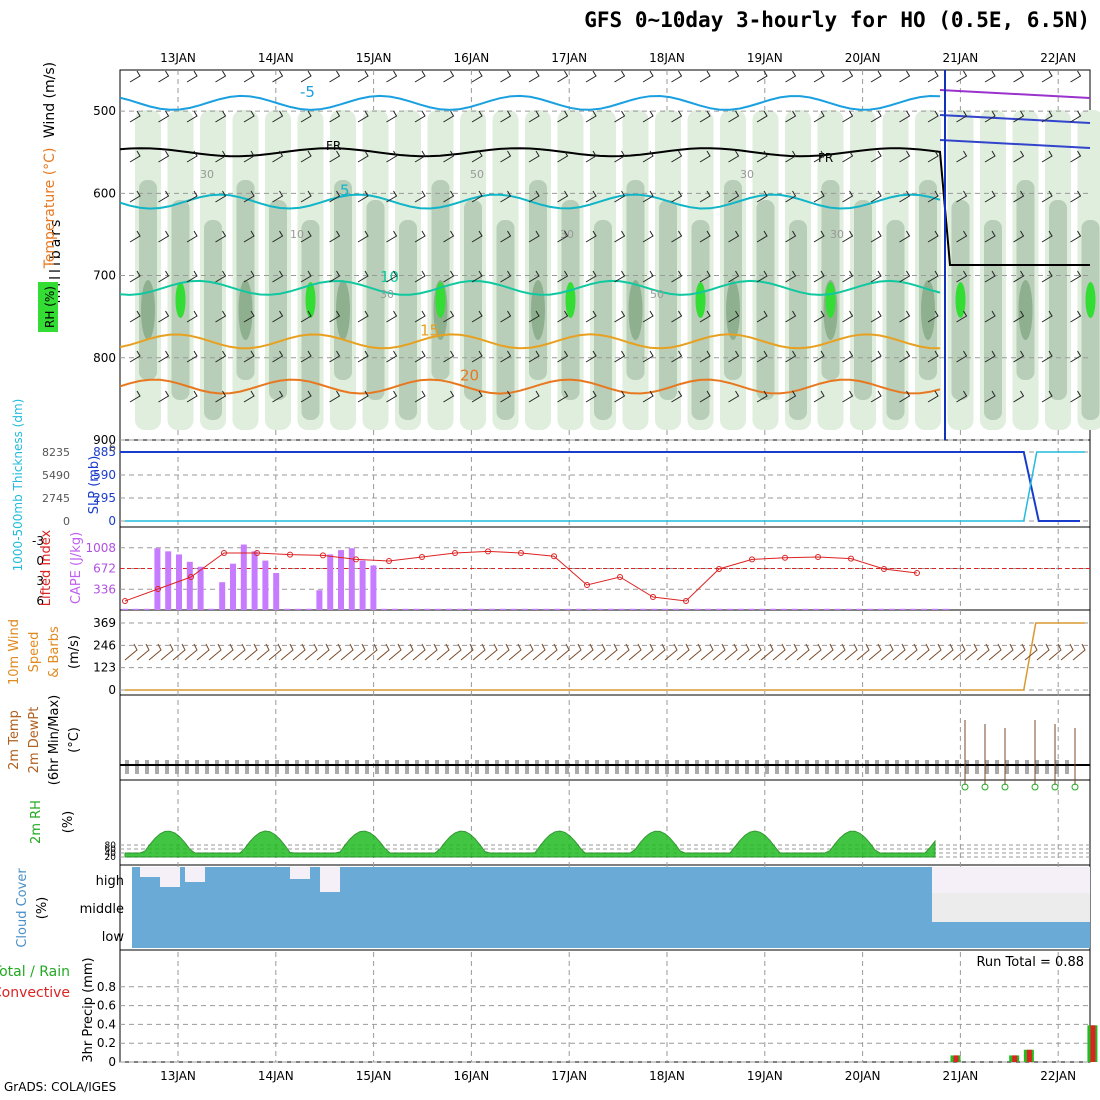 The width and height of the screenshot is (1100, 1100). Describe the element at coordinates (570, 300) in the screenshot. I see `rh-shade-bright` at that location.